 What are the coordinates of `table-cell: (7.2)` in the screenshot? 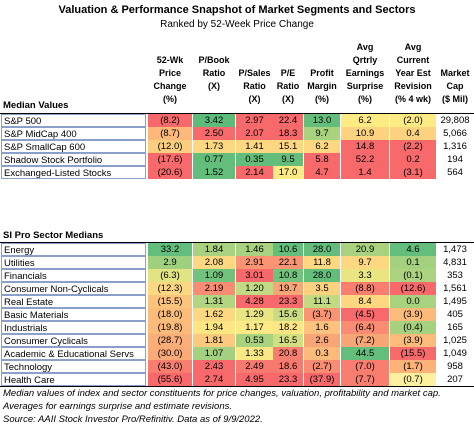 It's located at (365, 340).